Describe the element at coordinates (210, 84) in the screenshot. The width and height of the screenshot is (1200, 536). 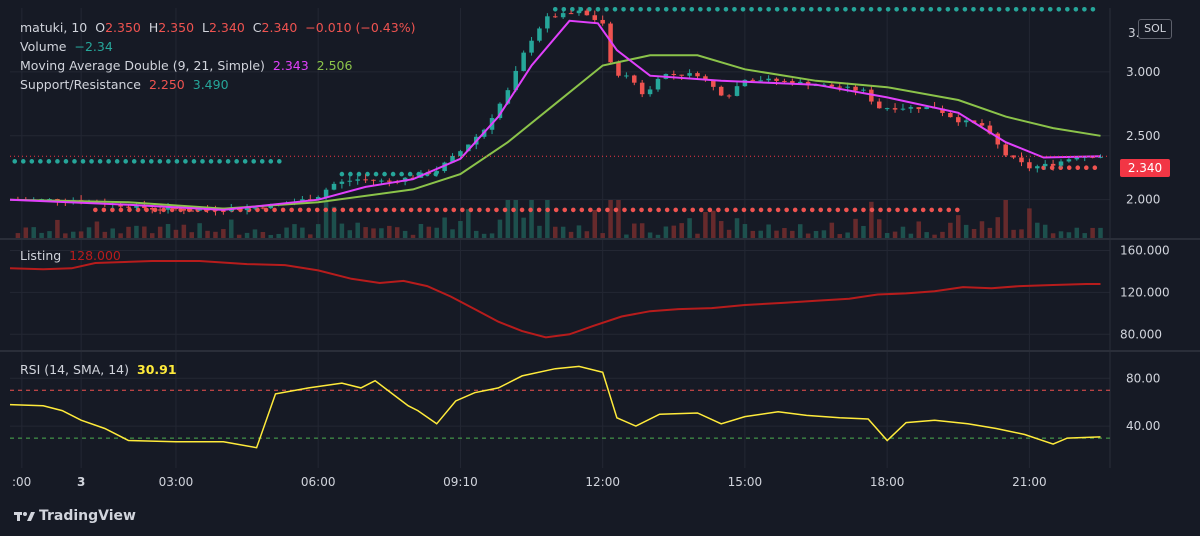
I see `resistance-value: 3.490` at that location.